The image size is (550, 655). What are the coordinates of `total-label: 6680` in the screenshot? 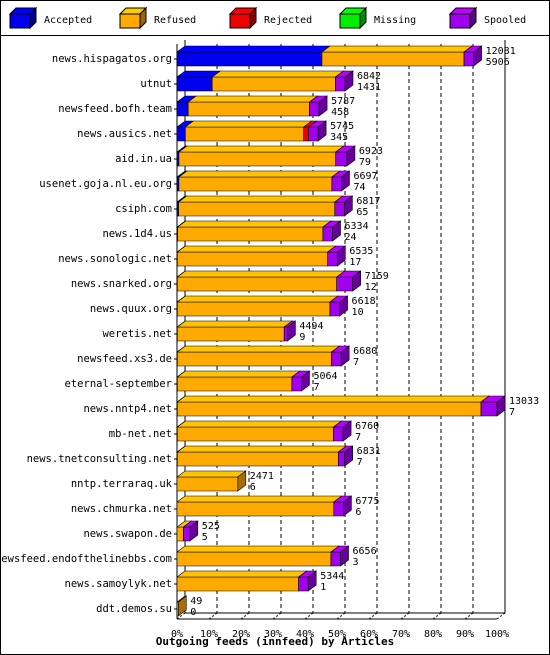 It's located at (365, 351).